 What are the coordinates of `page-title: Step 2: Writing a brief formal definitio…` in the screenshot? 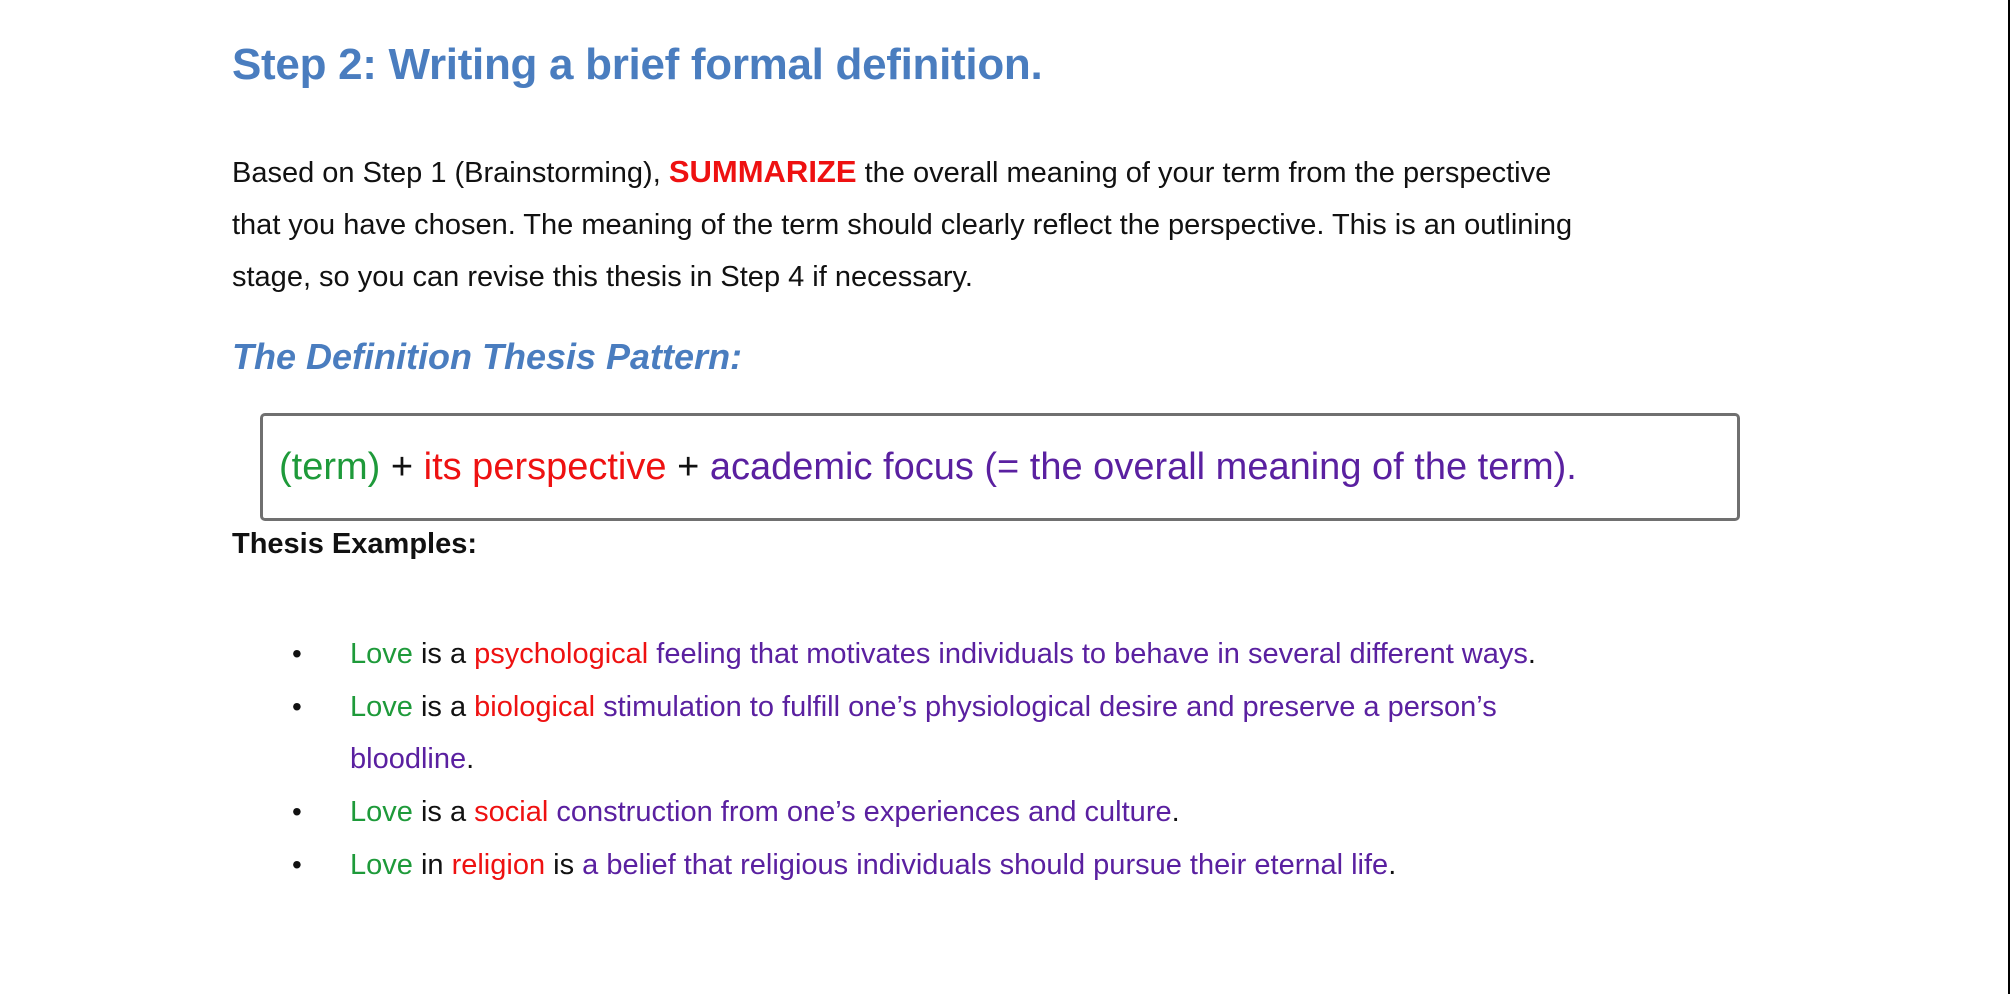 It's located at (637, 64).